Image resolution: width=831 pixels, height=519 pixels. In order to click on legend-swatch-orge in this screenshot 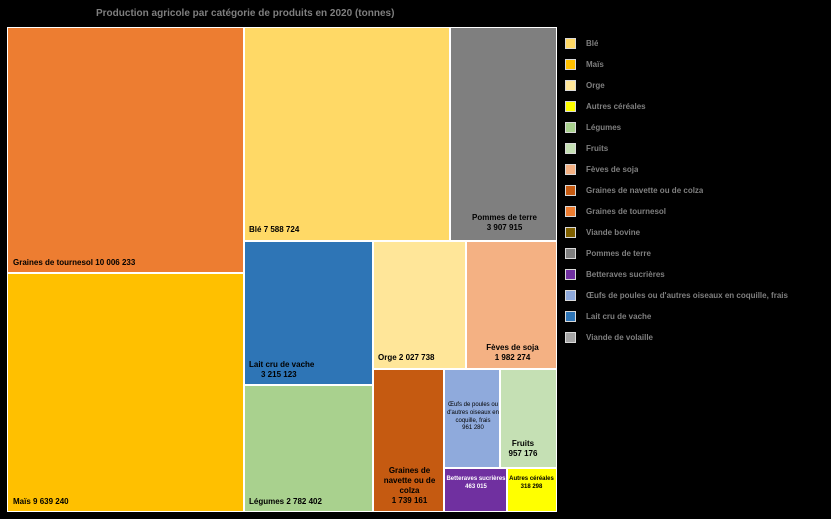, I will do `click(570, 85)`.